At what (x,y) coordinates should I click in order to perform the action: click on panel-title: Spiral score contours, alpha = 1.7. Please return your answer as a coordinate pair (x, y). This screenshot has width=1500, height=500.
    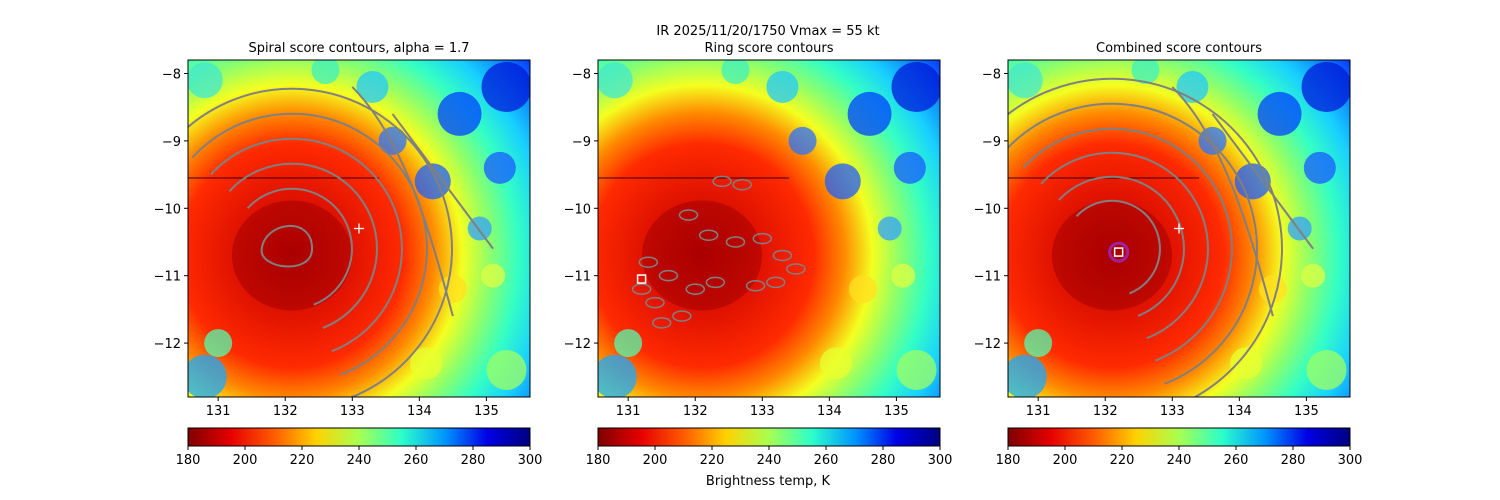
    Looking at the image, I should click on (358, 48).